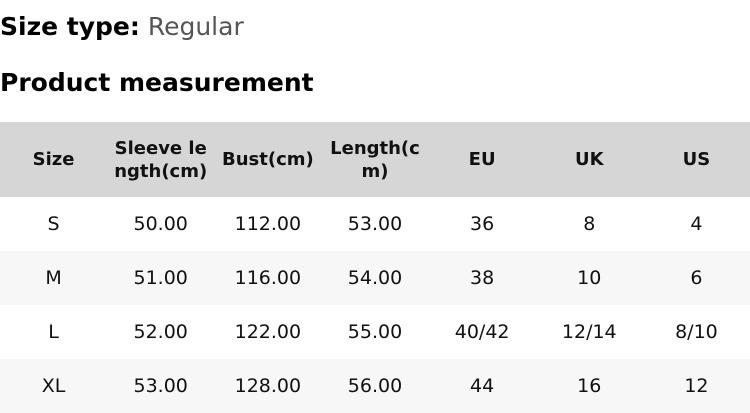 Image resolution: width=750 pixels, height=413 pixels. Describe the element at coordinates (268, 386) in the screenshot. I see `table-cell: 128.00` at that location.